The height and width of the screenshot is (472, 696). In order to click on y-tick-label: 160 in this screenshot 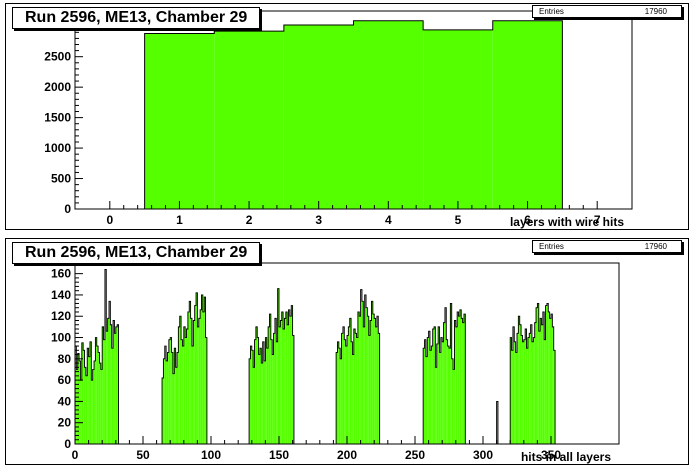, I will do `click(61, 274)`.